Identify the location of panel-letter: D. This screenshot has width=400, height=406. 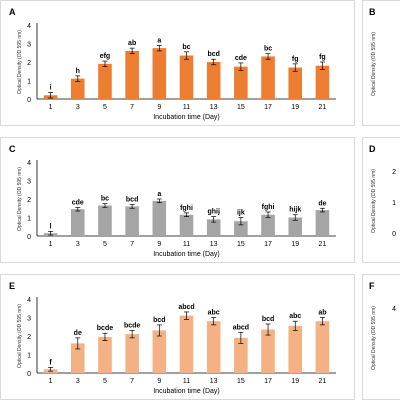
(372, 149).